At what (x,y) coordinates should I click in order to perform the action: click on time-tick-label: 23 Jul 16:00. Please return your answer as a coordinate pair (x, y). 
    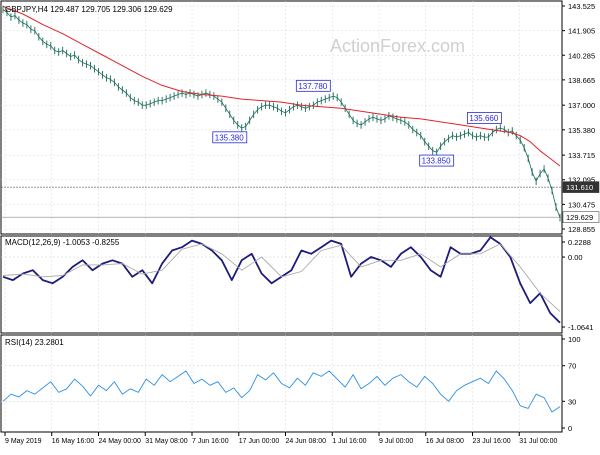
    Looking at the image, I should click on (492, 441).